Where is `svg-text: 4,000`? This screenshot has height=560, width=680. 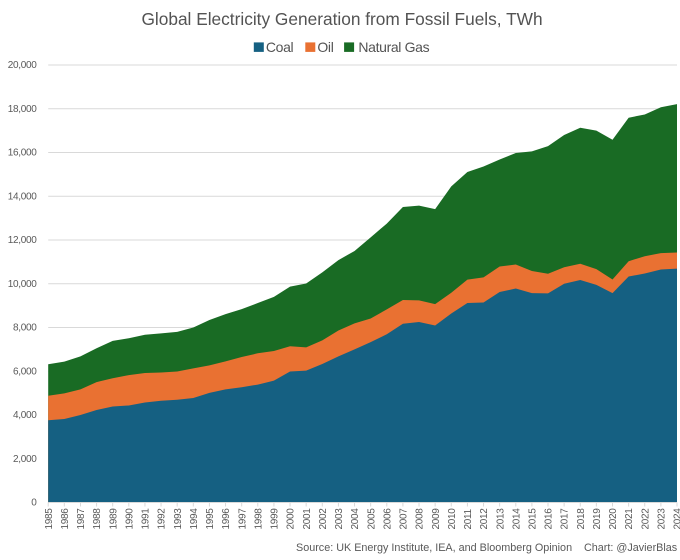
svg-text: 4,000 is located at coordinates (25, 415).